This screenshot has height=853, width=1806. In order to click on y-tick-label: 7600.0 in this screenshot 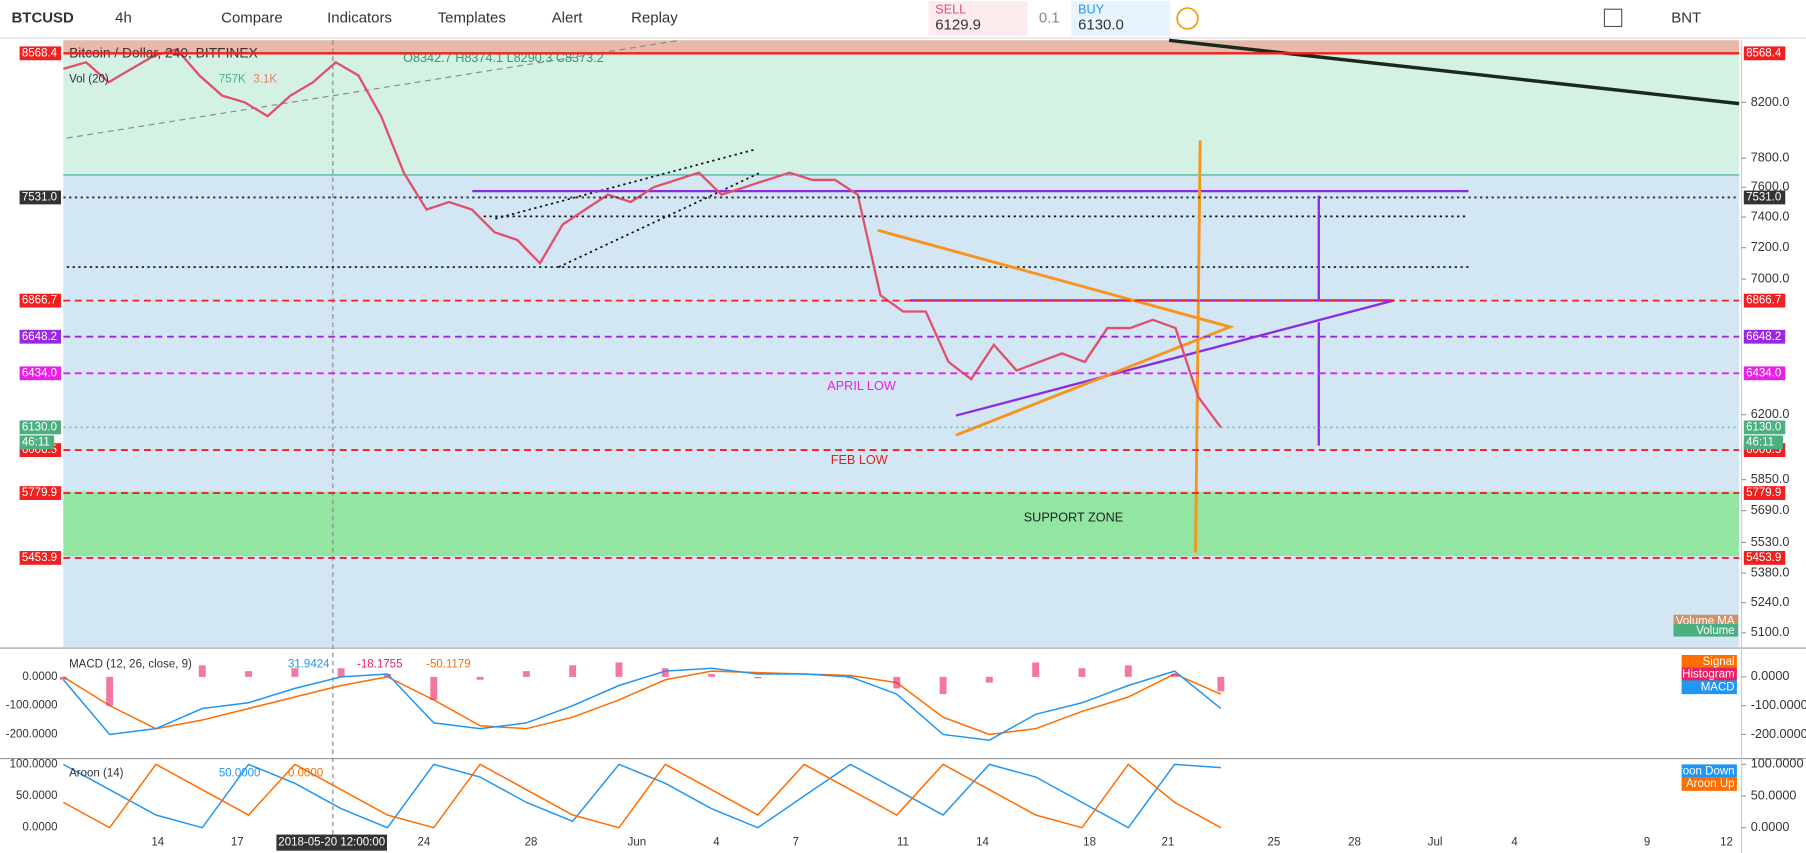, I will do `click(1770, 187)`.